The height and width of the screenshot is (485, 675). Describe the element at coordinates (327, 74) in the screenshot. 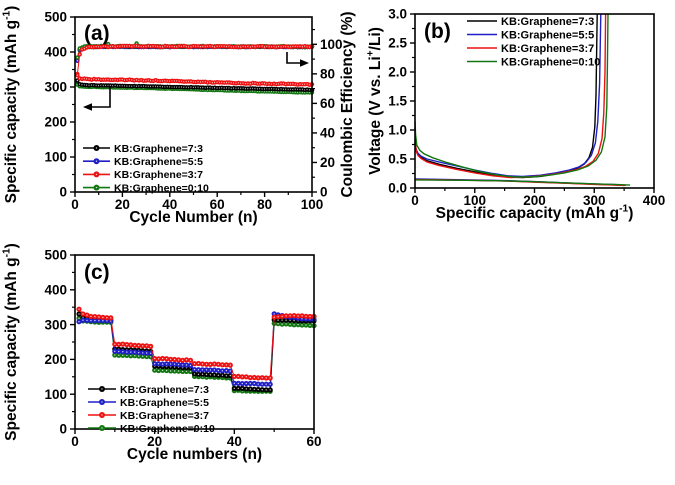

I see `y2-tick-label: 80` at that location.